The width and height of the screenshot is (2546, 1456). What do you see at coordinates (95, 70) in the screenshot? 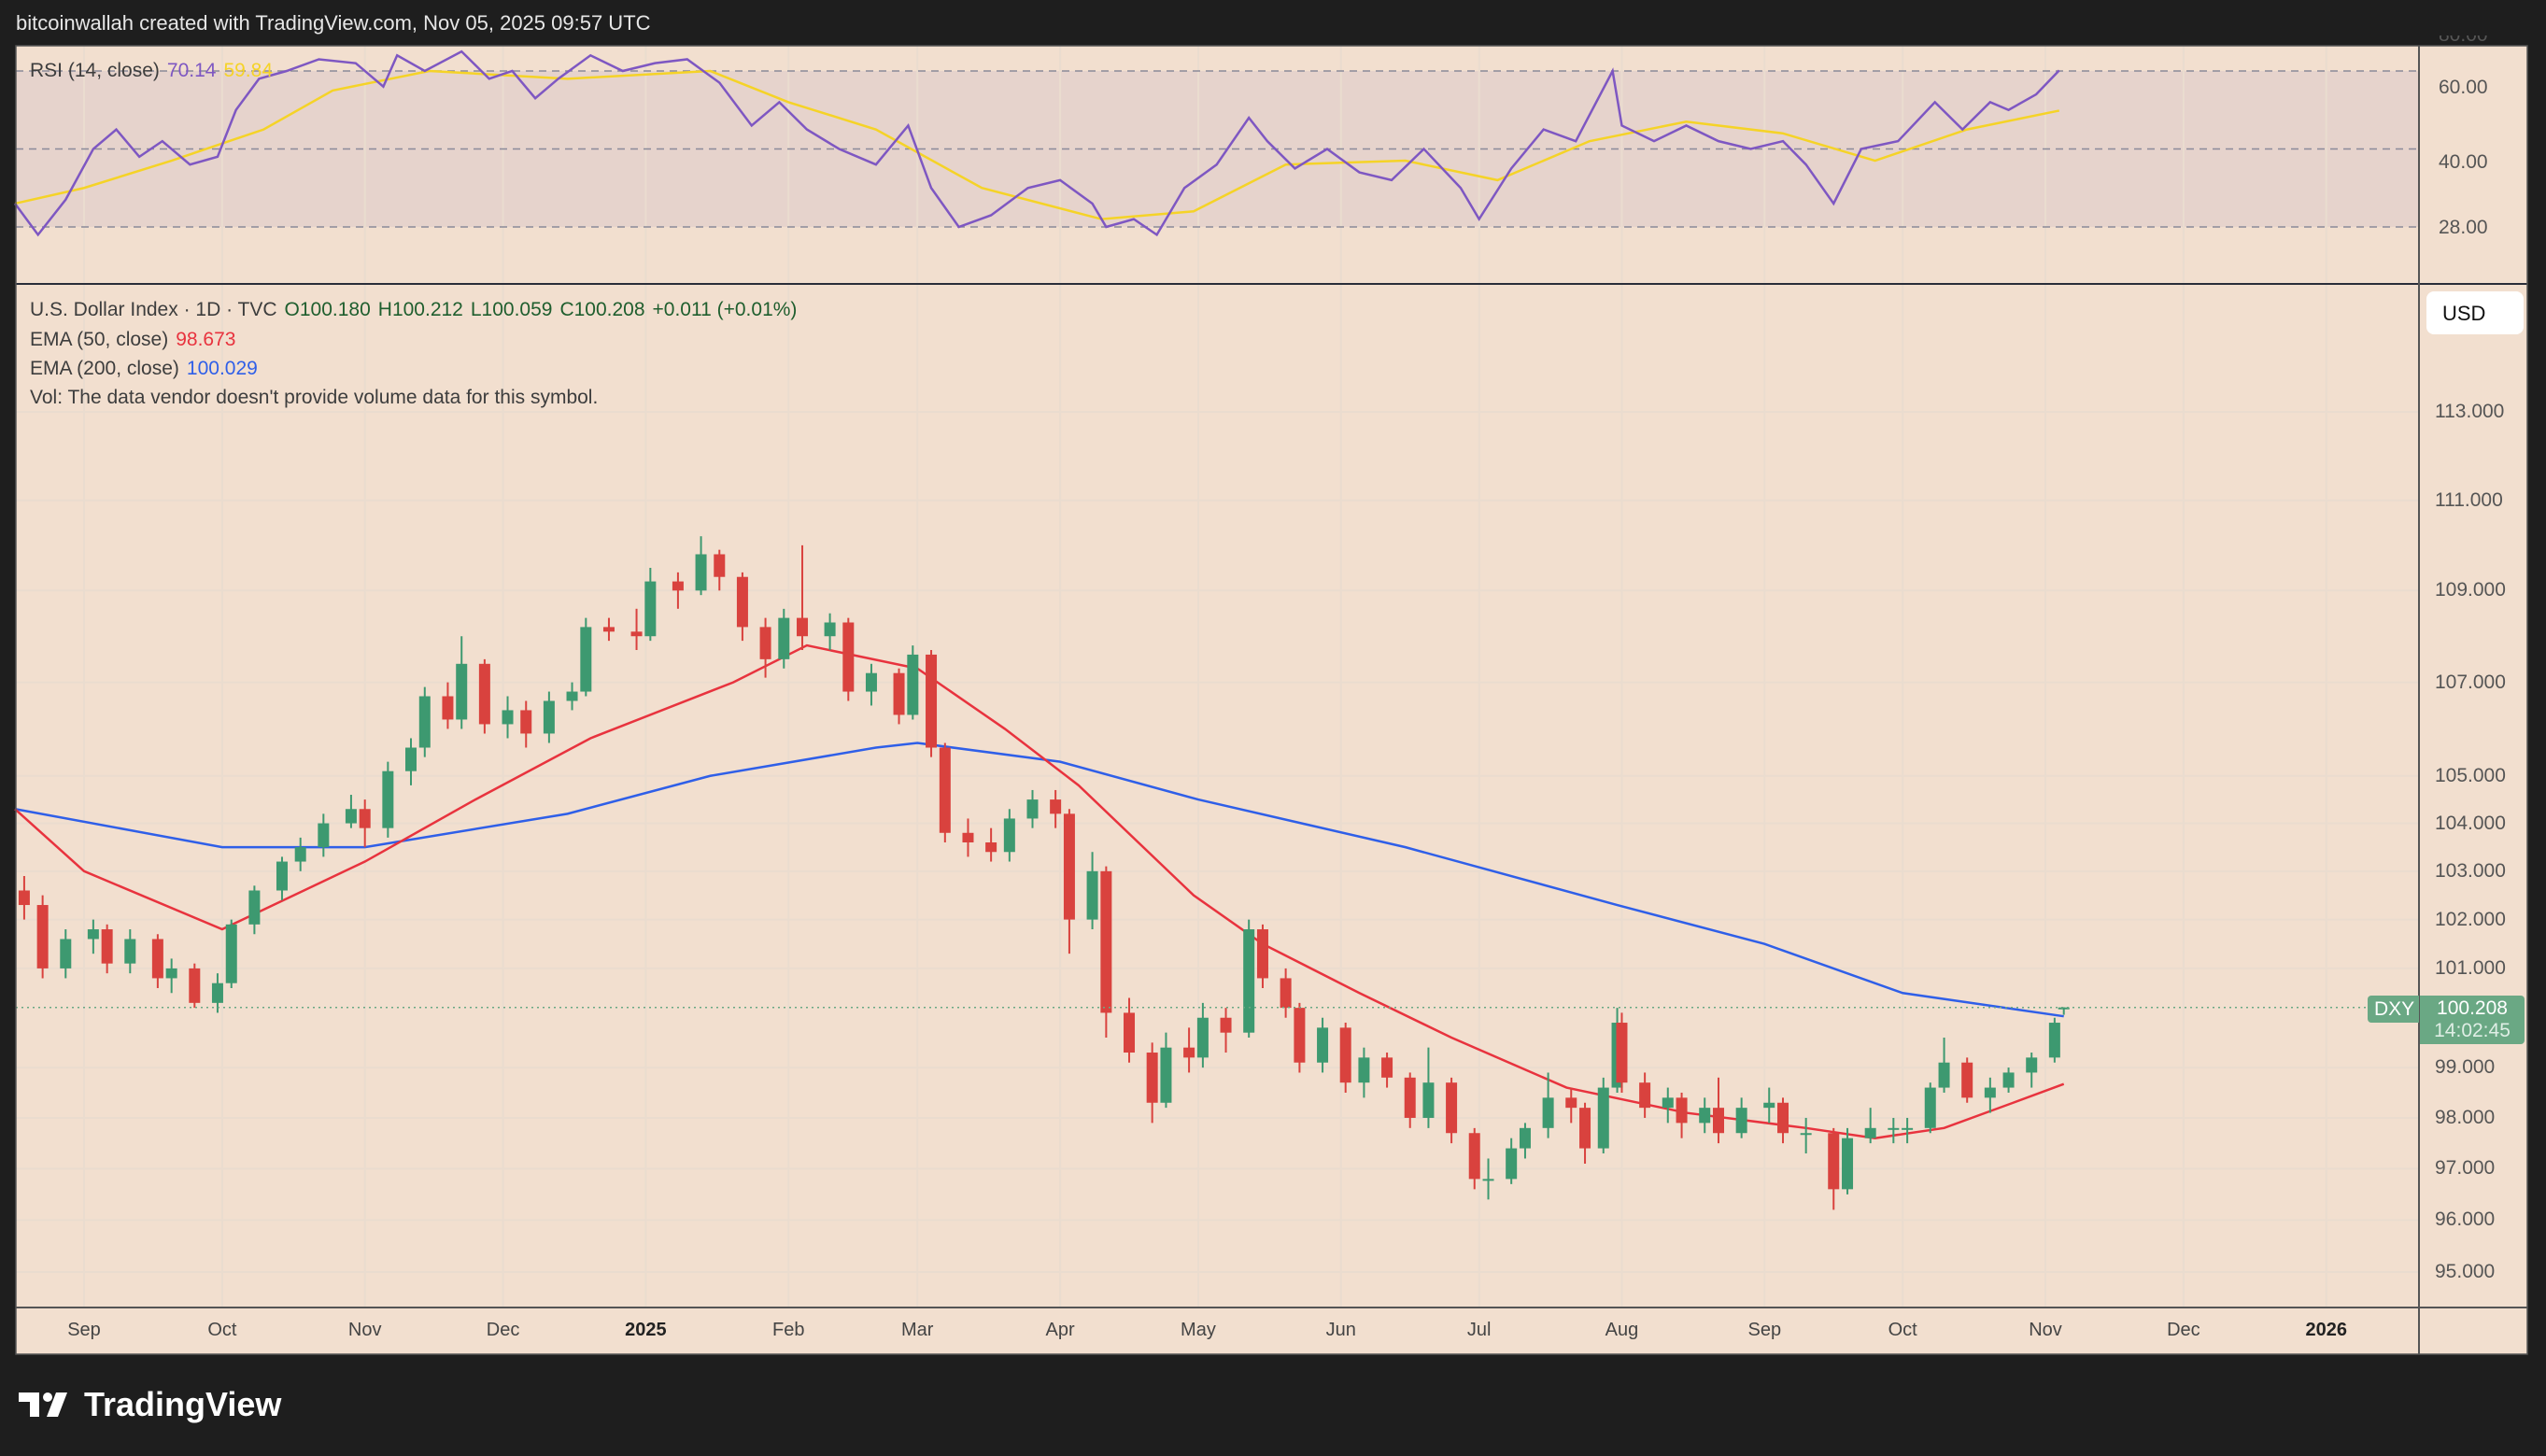
I see `rsi-label: RSI (14, close)` at bounding box center [95, 70].